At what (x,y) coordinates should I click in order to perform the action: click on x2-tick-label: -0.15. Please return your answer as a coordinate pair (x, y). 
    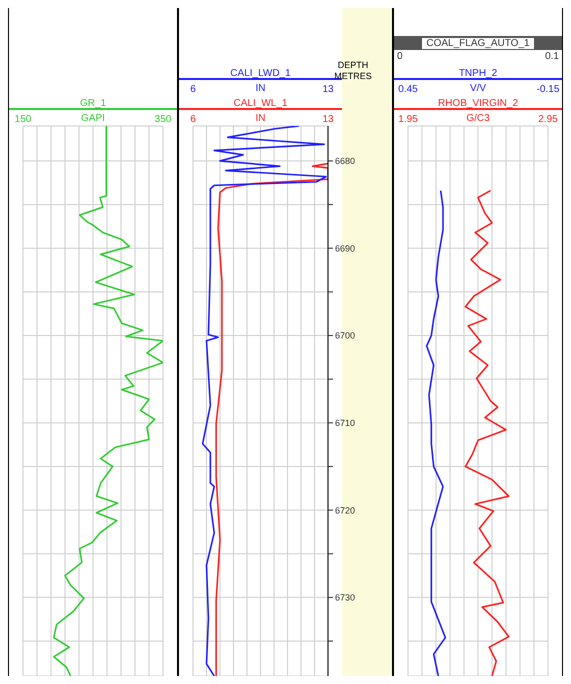
    Looking at the image, I should click on (548, 89).